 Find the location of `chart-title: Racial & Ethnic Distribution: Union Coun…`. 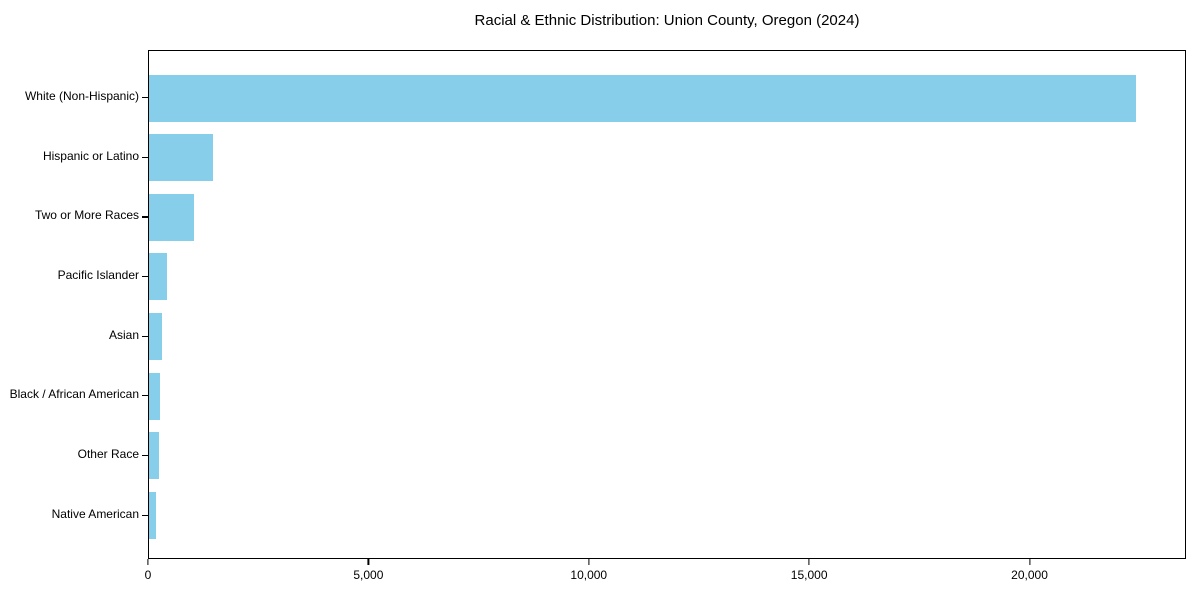

chart-title: Racial & Ethnic Distribution: Union Coun… is located at coordinates (667, 20).